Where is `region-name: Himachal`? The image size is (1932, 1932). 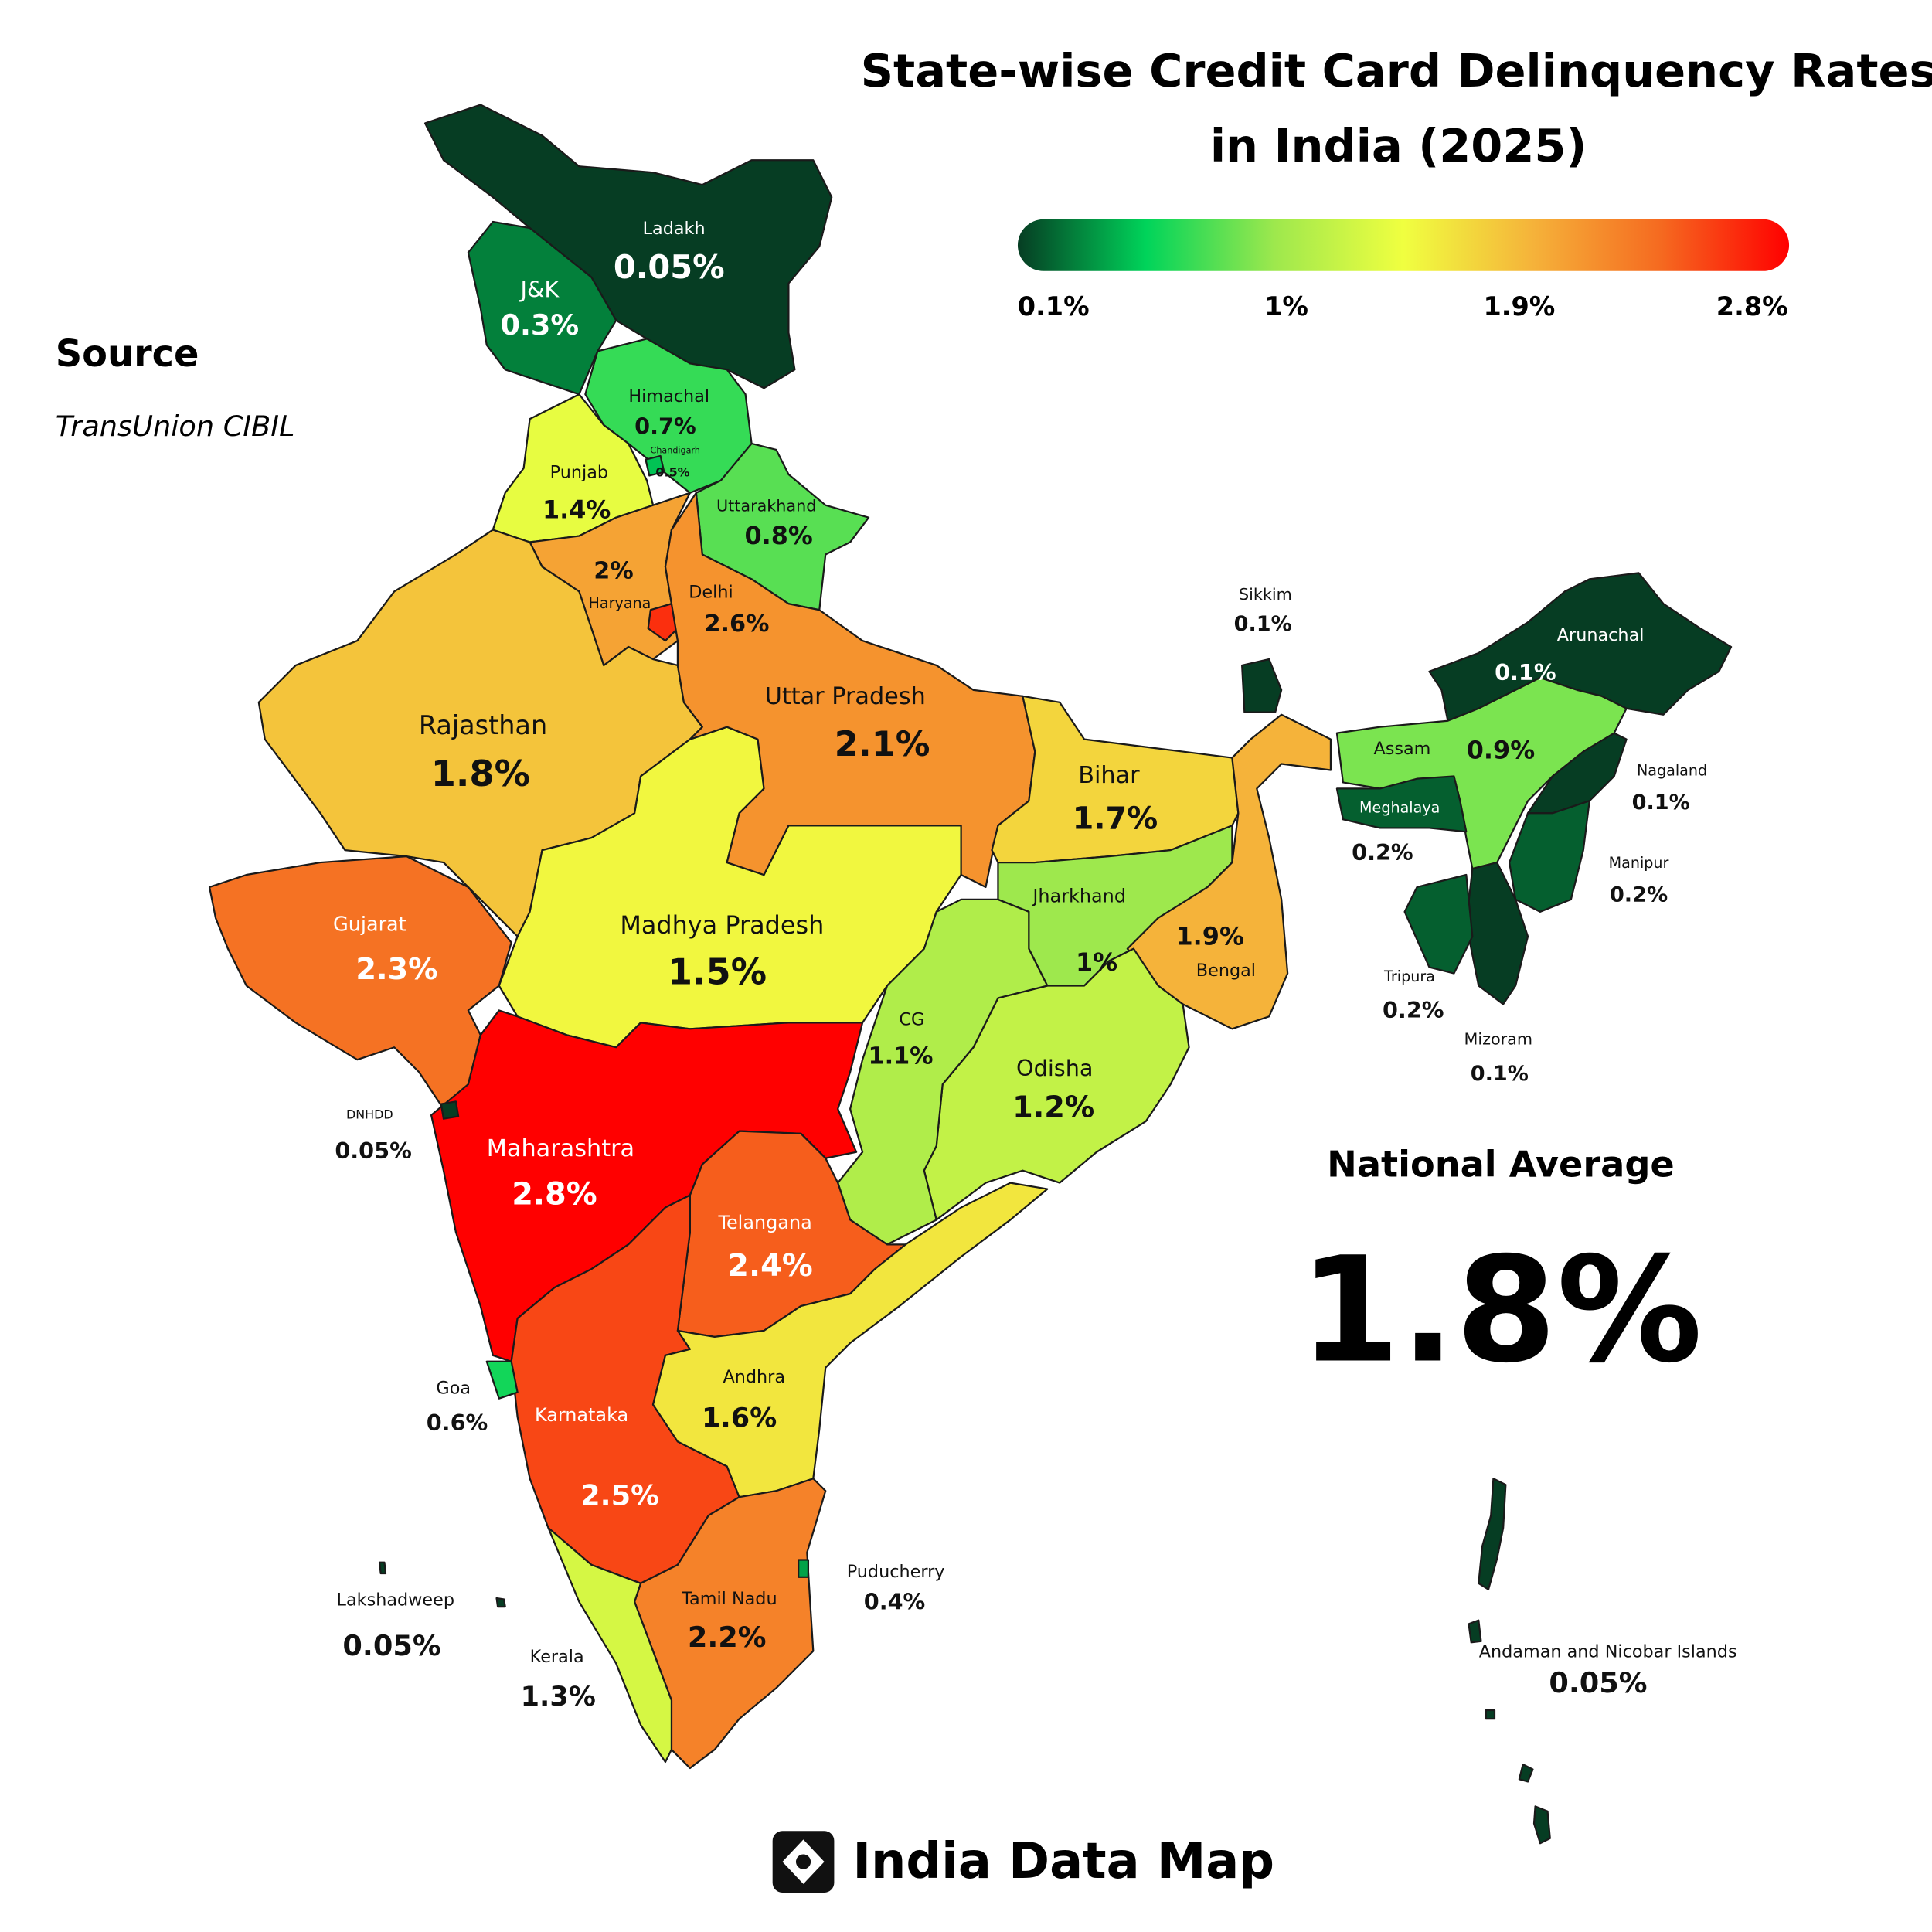 region-name: Himachal is located at coordinates (669, 396).